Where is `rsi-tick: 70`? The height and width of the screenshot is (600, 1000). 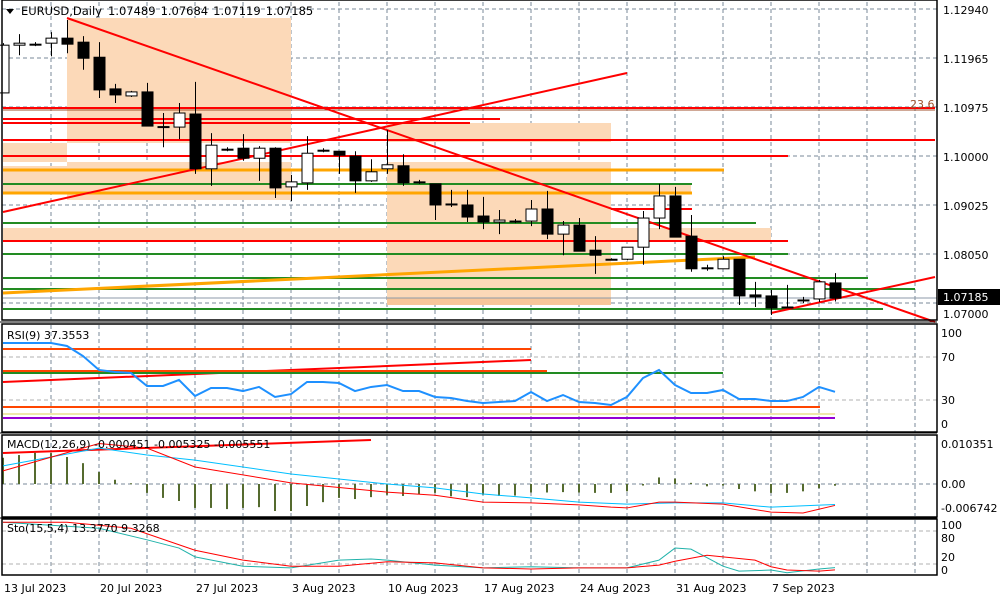
rsi-tick: 70 is located at coordinates (948, 357).